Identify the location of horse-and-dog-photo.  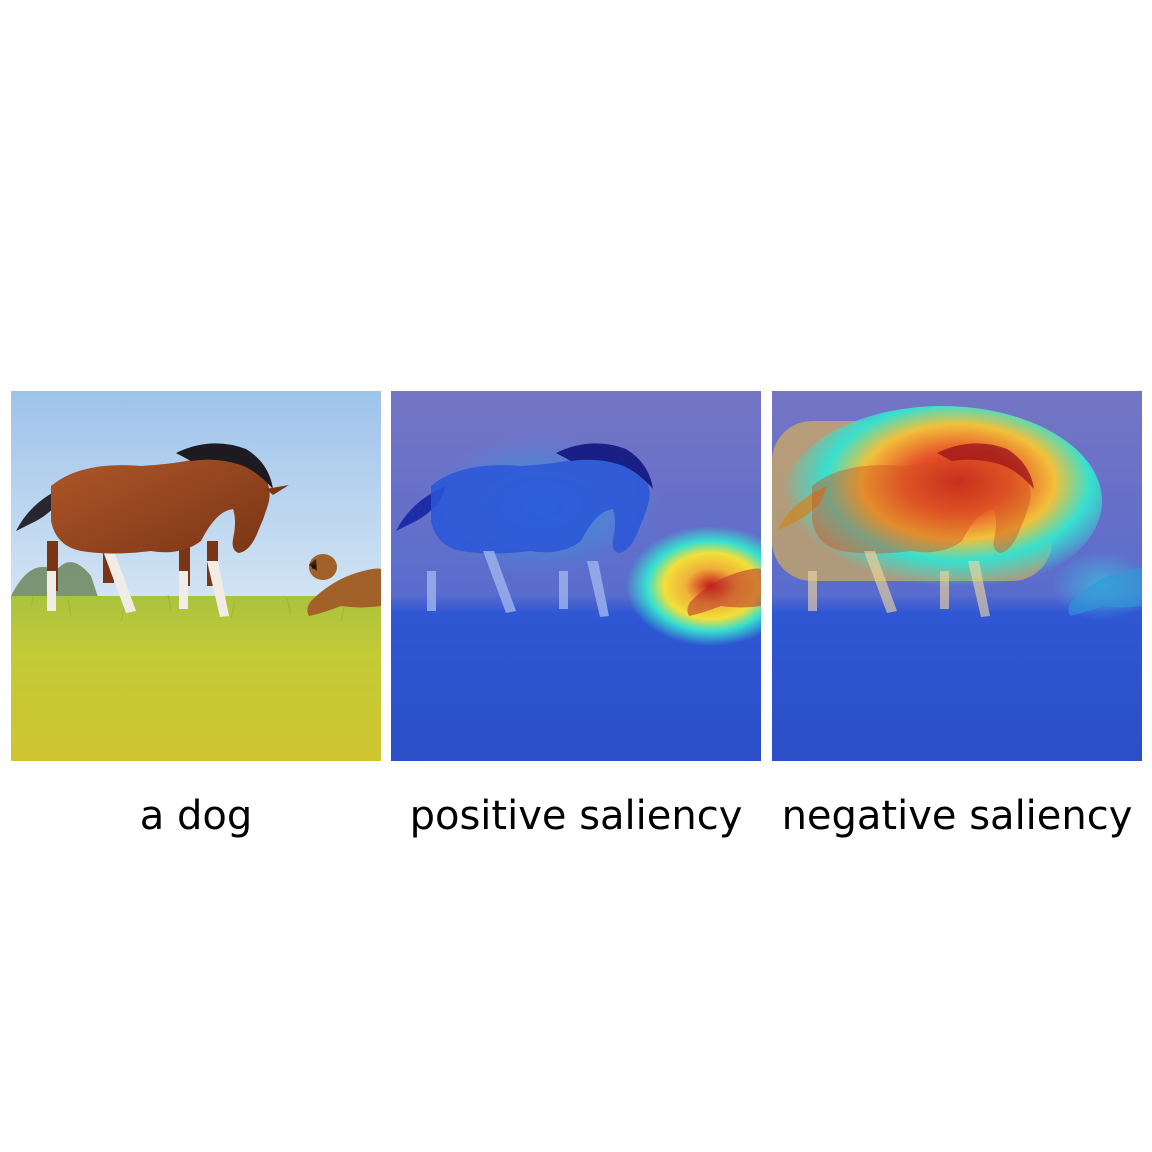
(196, 576).